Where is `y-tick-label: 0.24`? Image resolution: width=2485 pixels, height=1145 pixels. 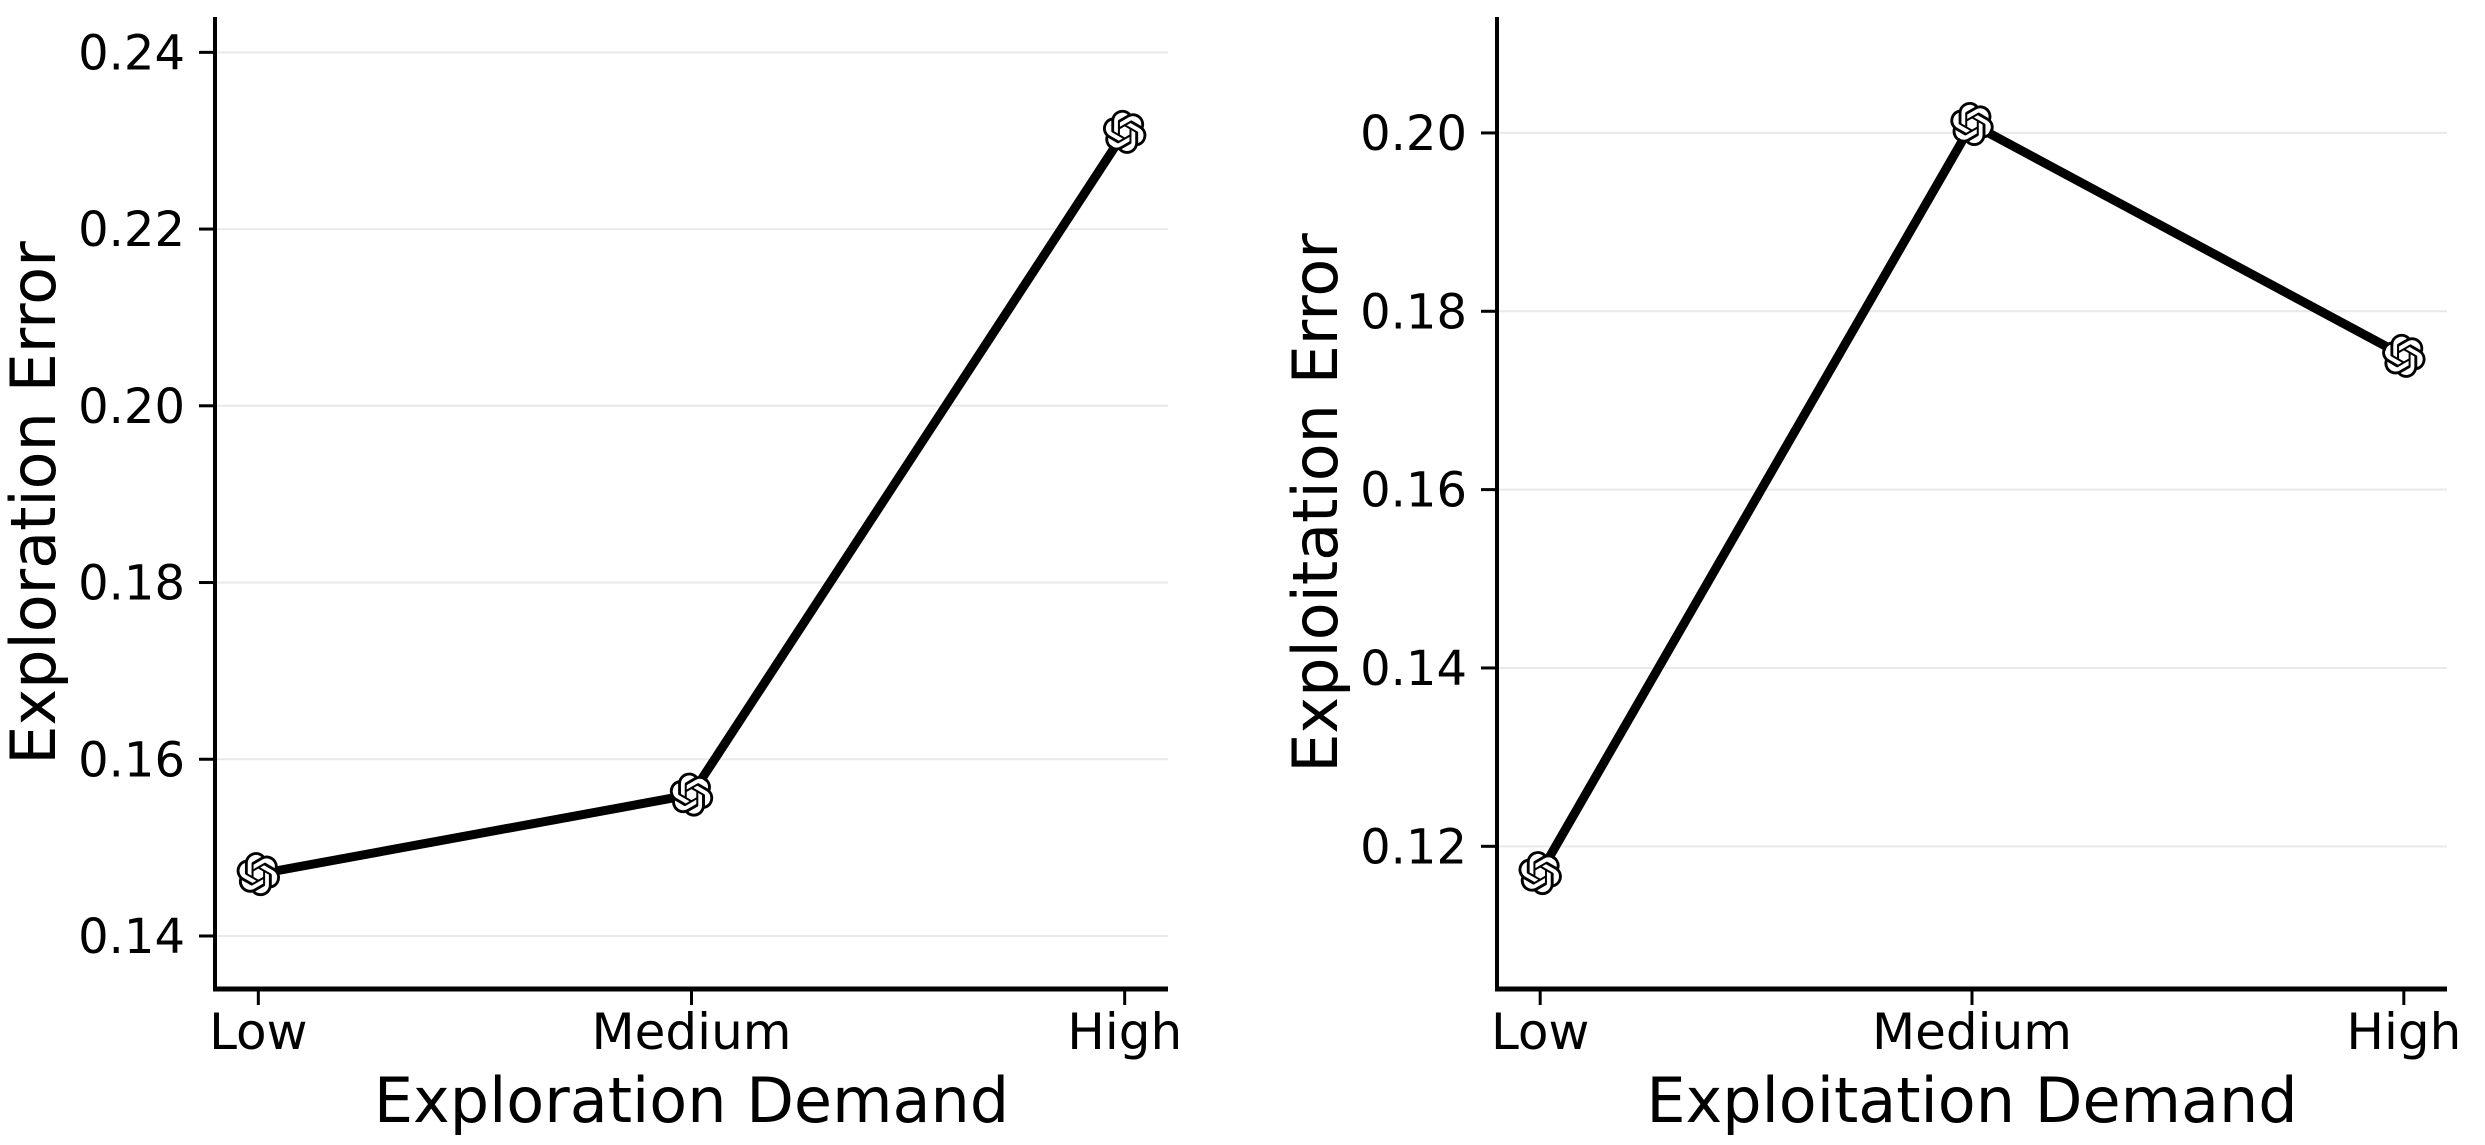
y-tick-label: 0.24 is located at coordinates (131, 53).